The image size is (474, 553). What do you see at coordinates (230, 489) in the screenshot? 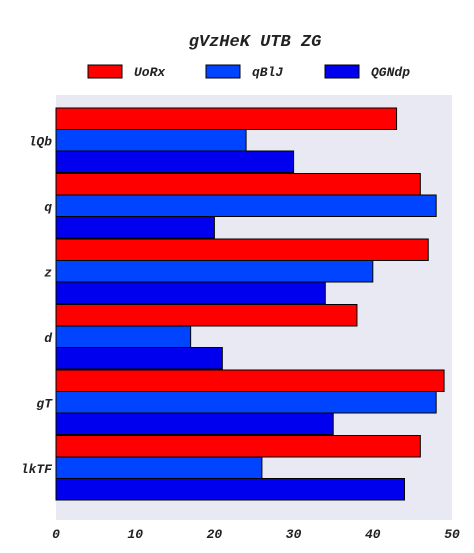
I see `bar-QGNdp-lkTF` at bounding box center [230, 489].